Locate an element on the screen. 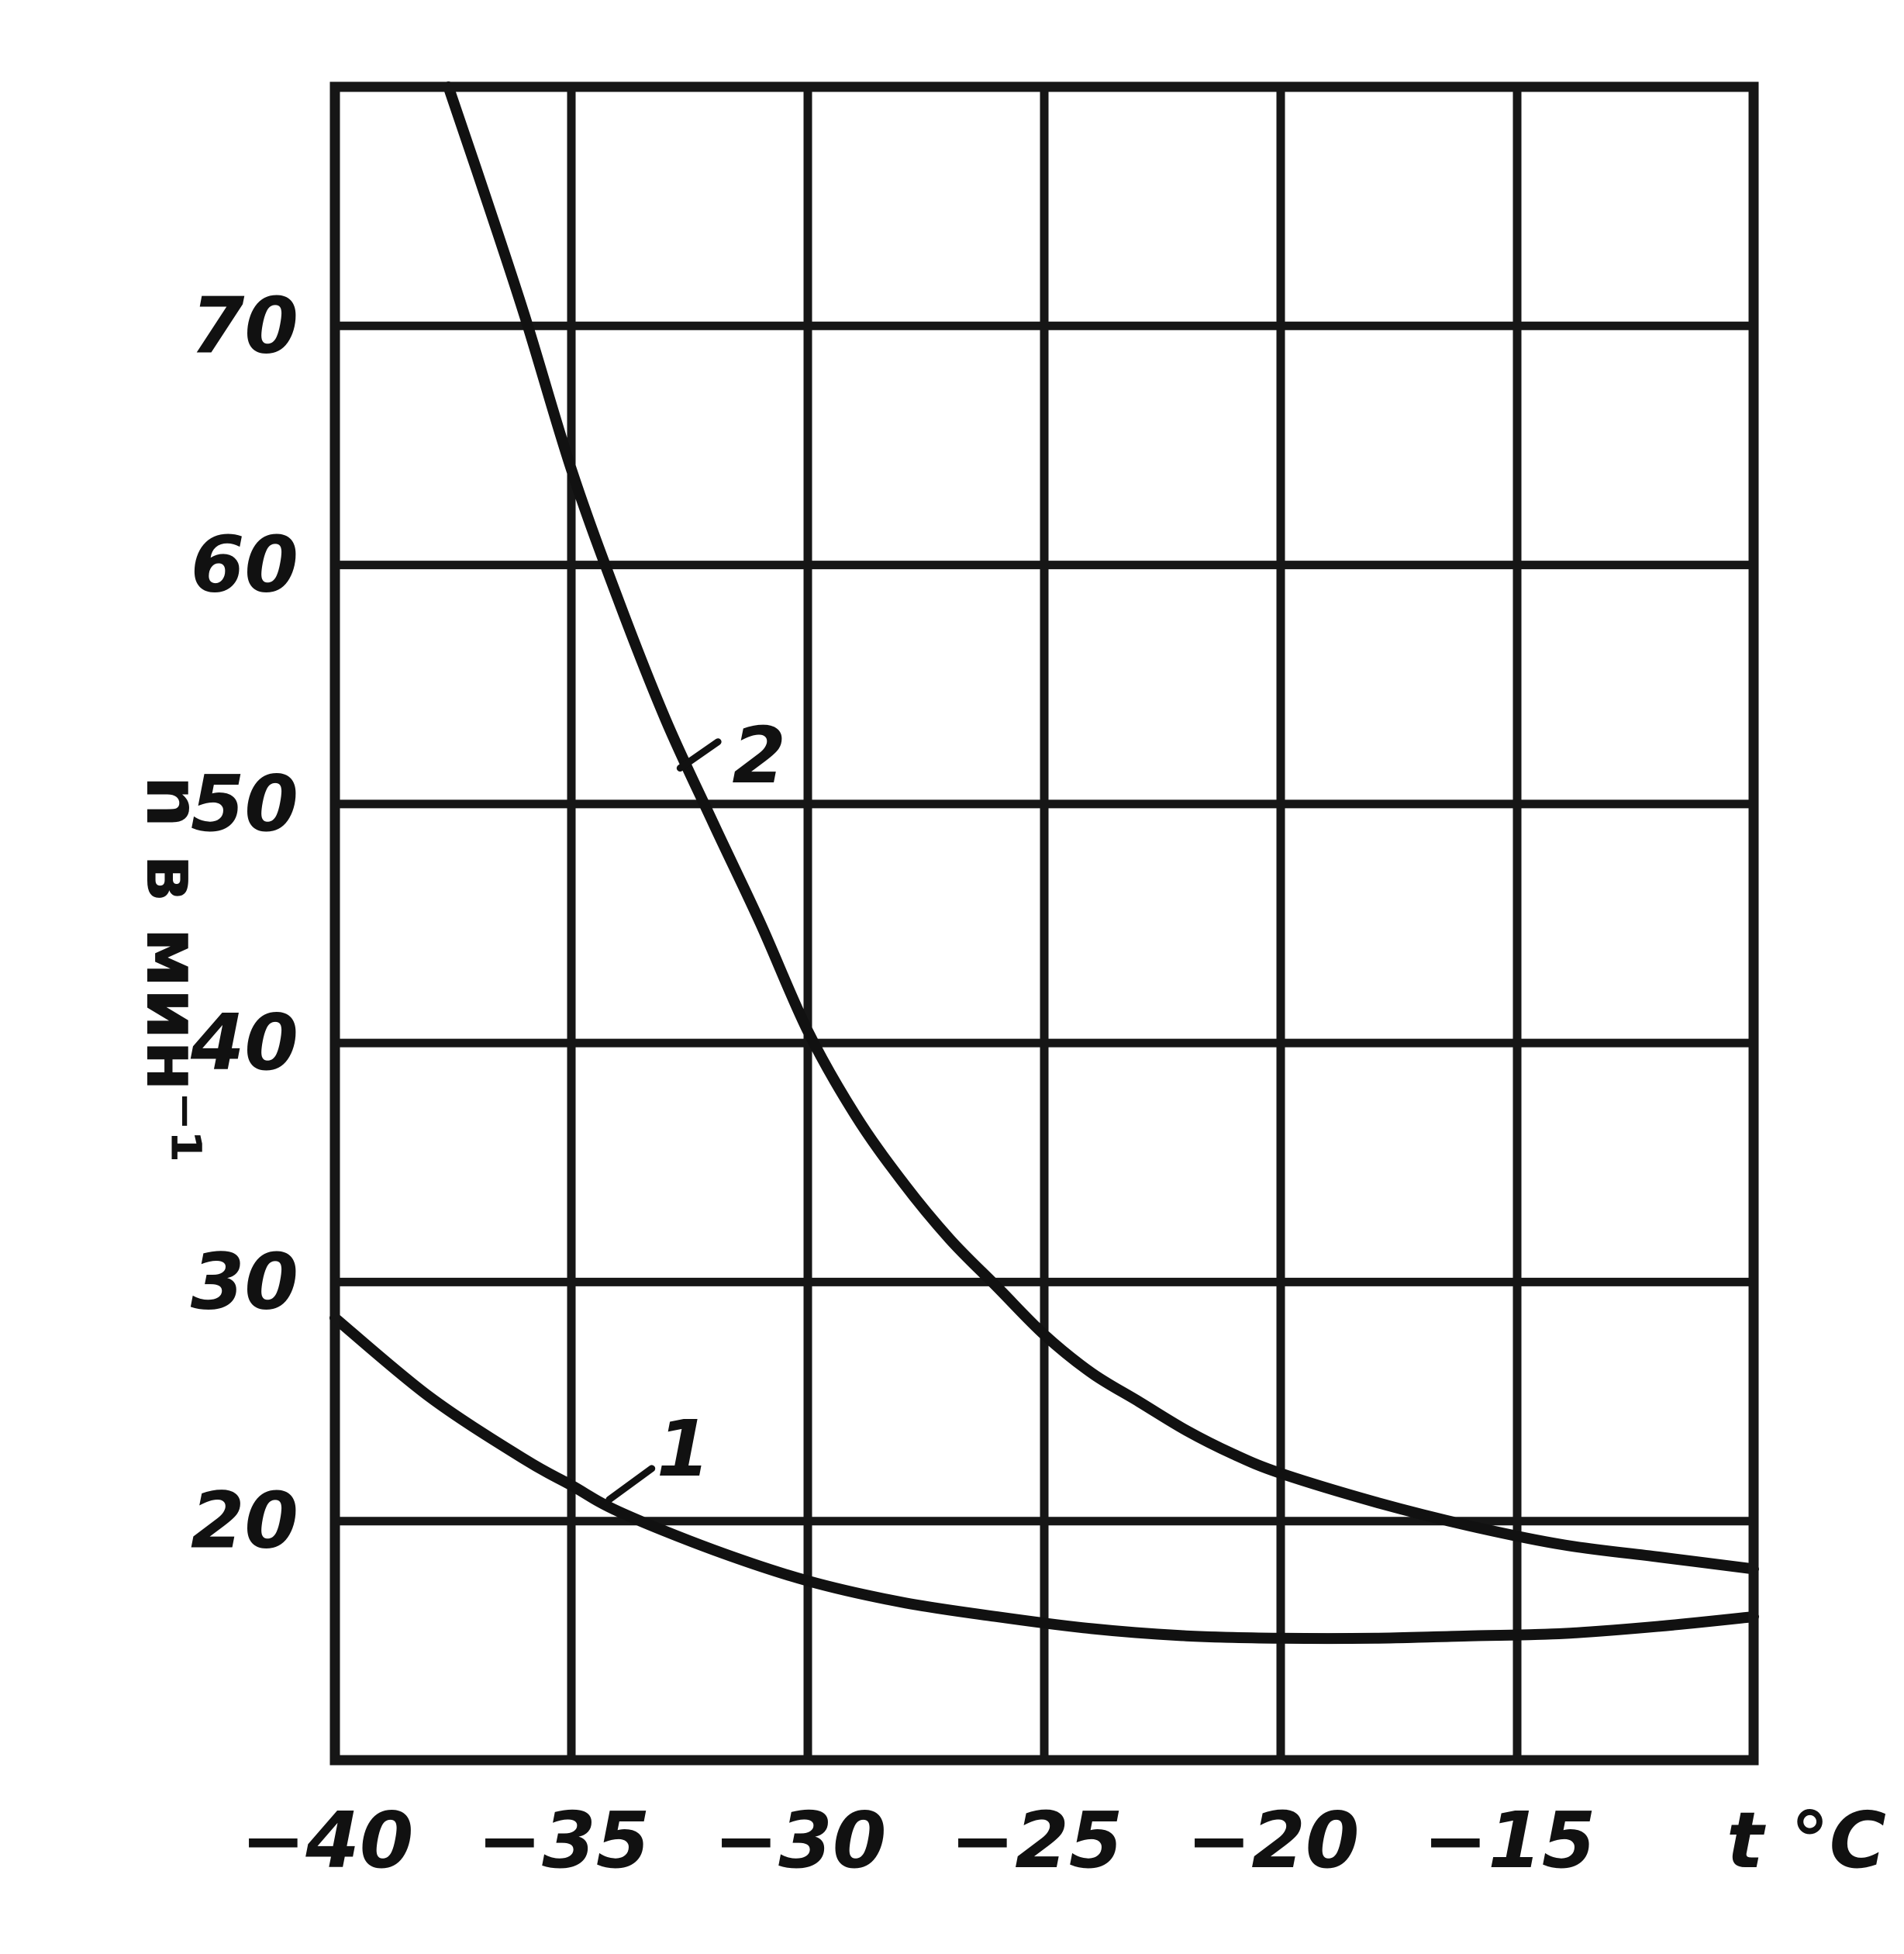 Image resolution: width=1904 pixels, height=1954 pixels. y-tick-label: 40 is located at coordinates (244, 1042).